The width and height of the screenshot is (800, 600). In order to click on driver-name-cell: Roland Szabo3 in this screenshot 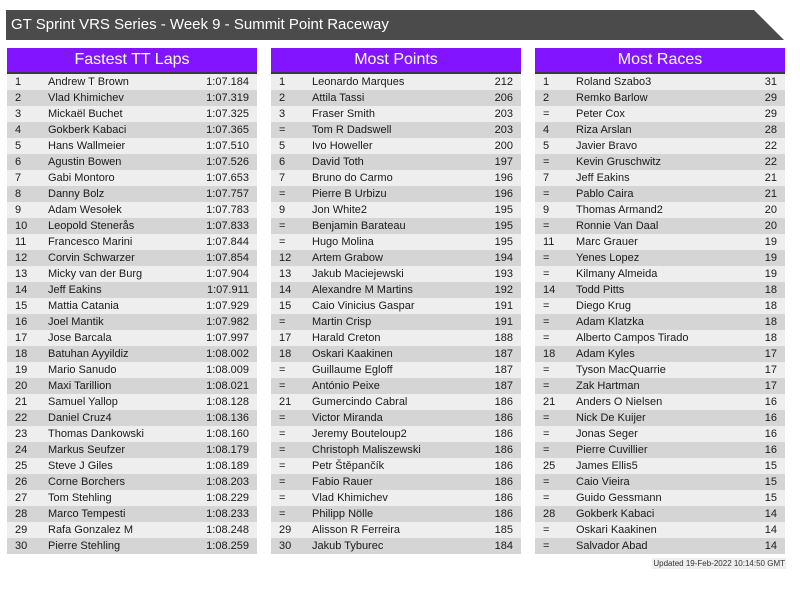, I will do `click(614, 82)`.